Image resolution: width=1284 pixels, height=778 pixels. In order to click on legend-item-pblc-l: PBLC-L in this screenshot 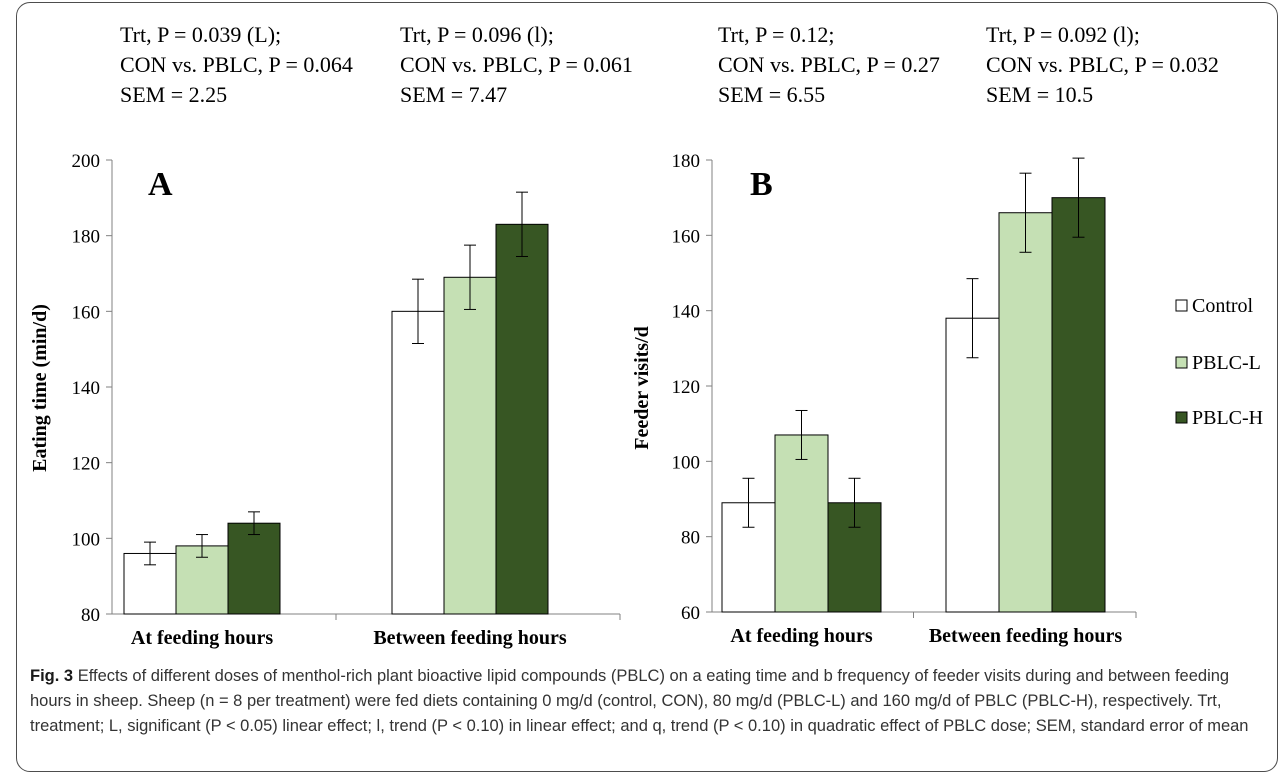, I will do `click(1218, 363)`.